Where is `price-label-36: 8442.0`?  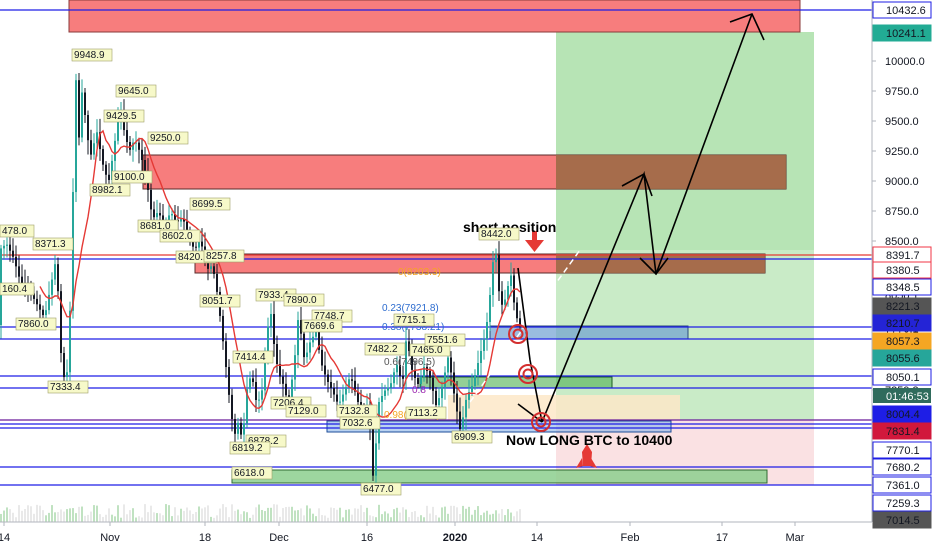
price-label-36: 8442.0 is located at coordinates (496, 234).